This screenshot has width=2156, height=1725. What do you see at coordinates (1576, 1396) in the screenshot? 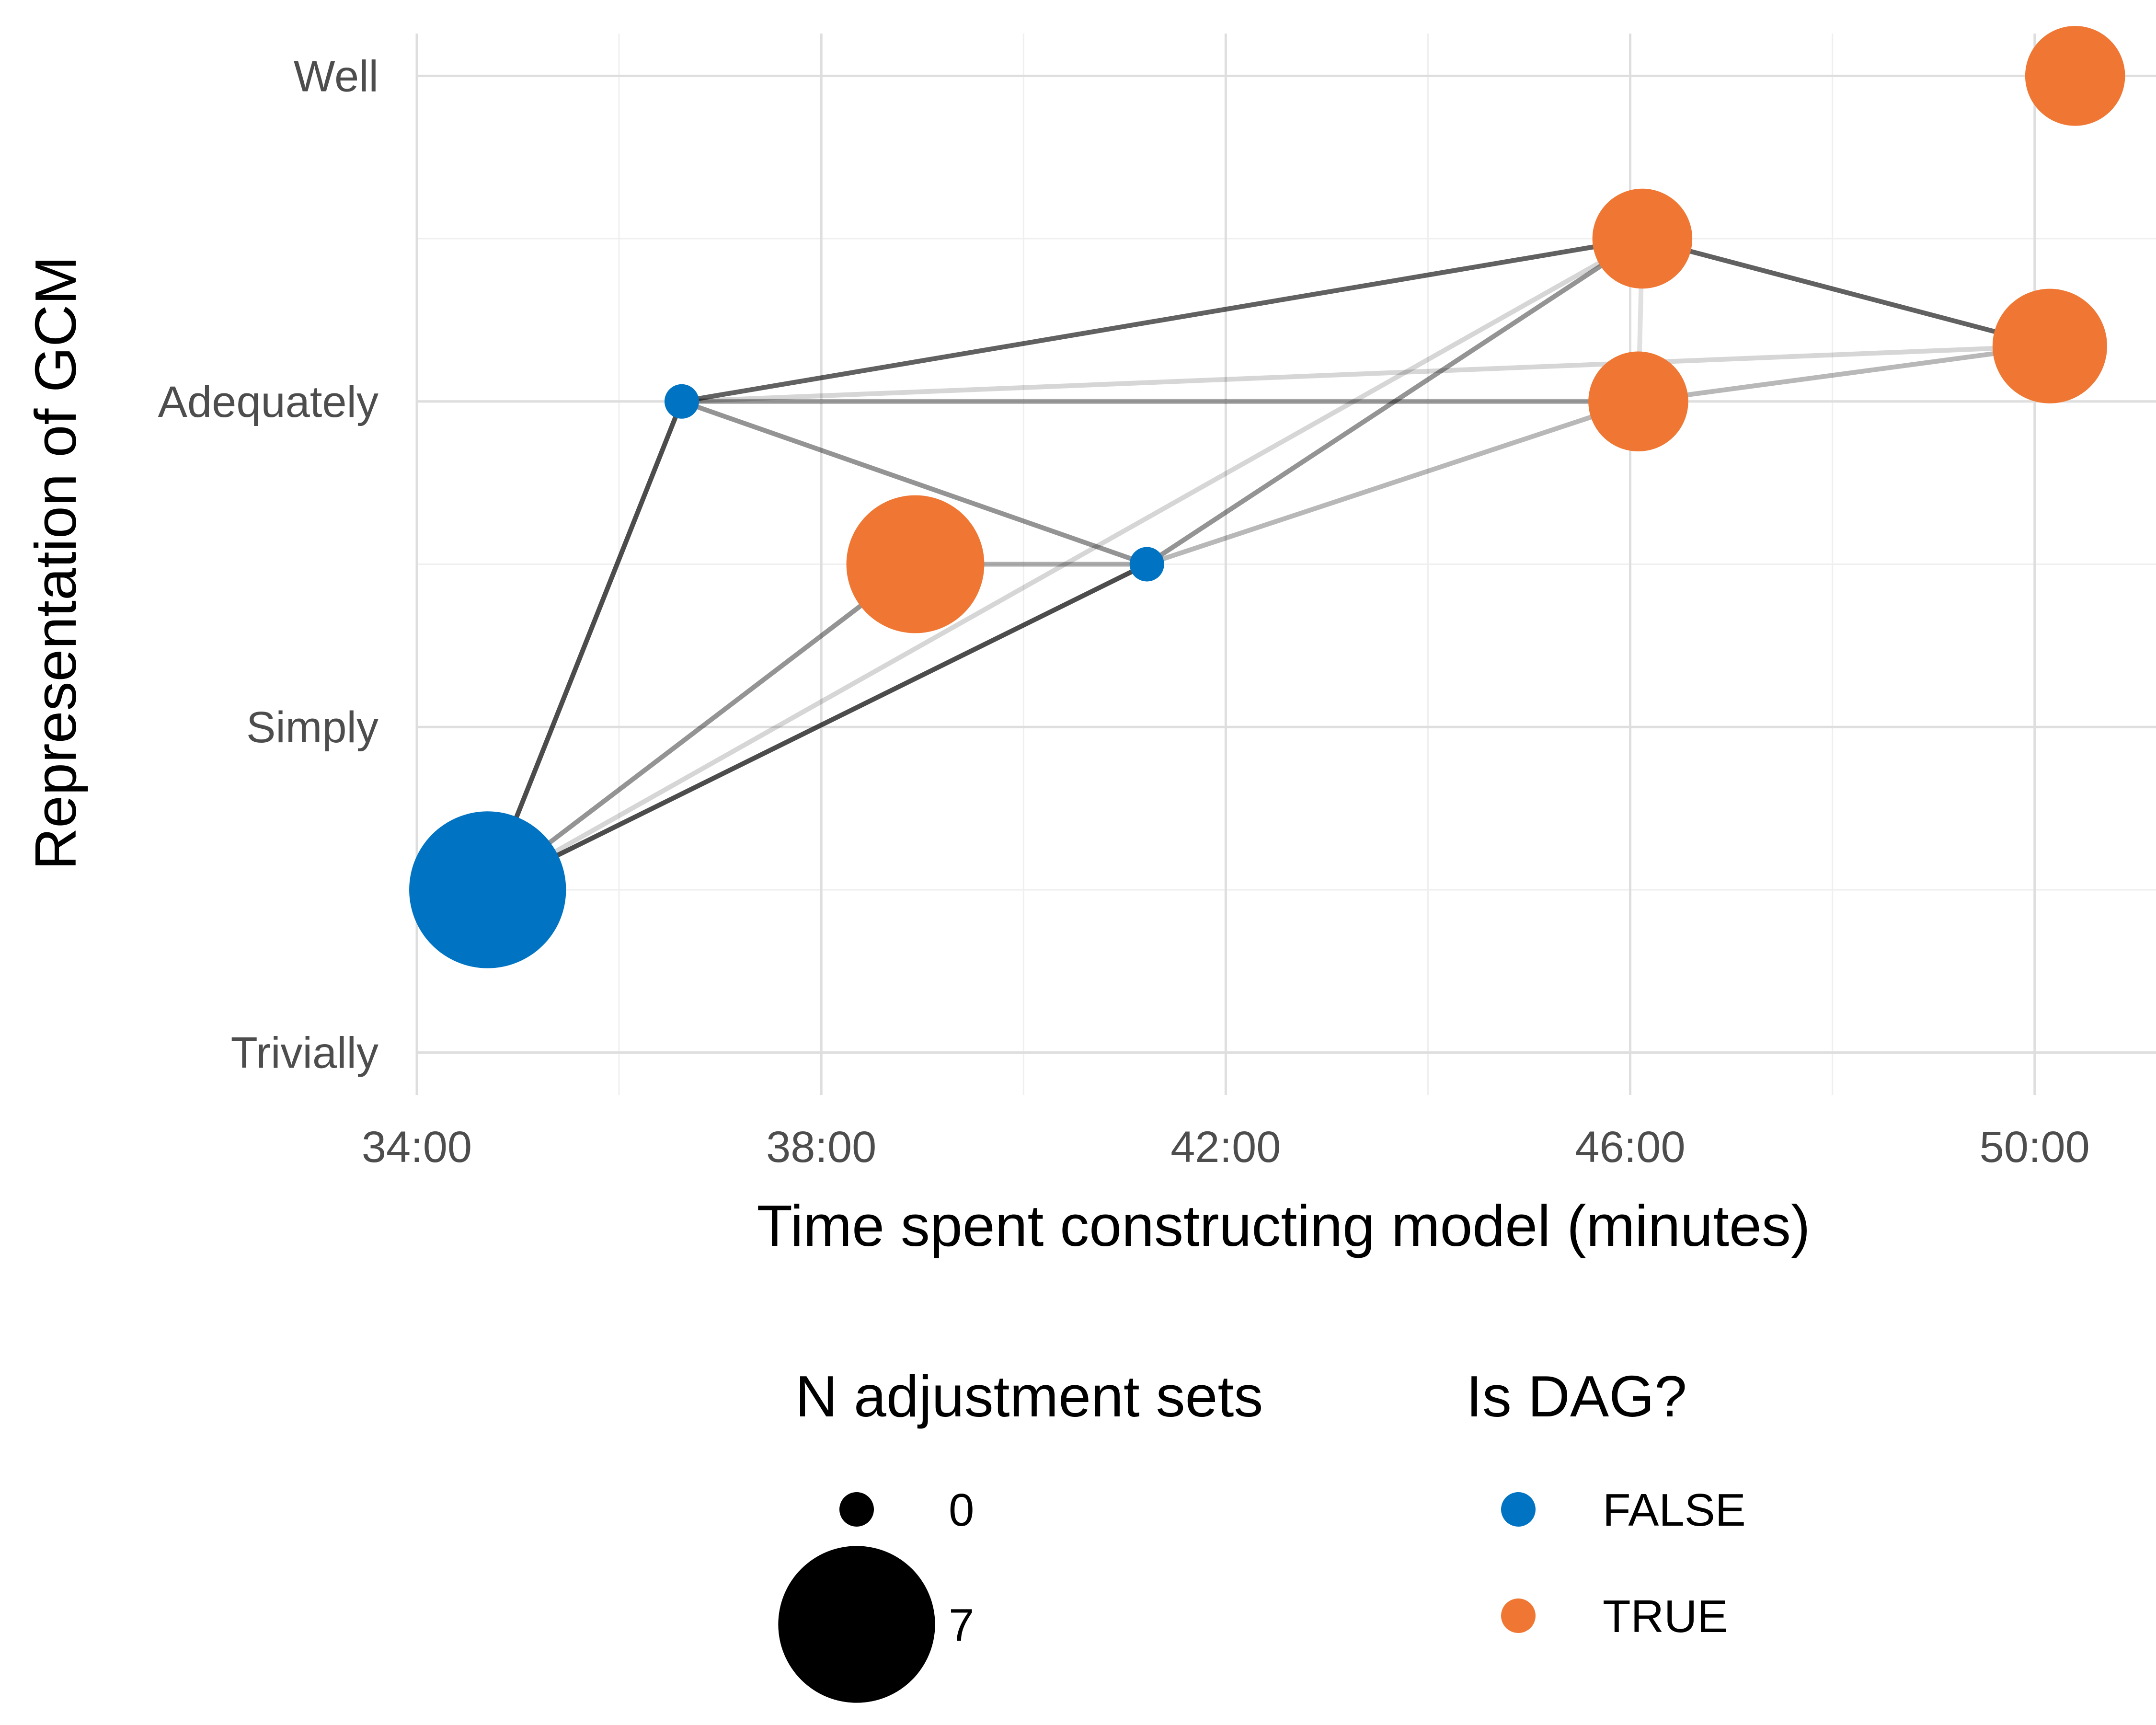
I see `color-legend-title: Is DAG?` at bounding box center [1576, 1396].